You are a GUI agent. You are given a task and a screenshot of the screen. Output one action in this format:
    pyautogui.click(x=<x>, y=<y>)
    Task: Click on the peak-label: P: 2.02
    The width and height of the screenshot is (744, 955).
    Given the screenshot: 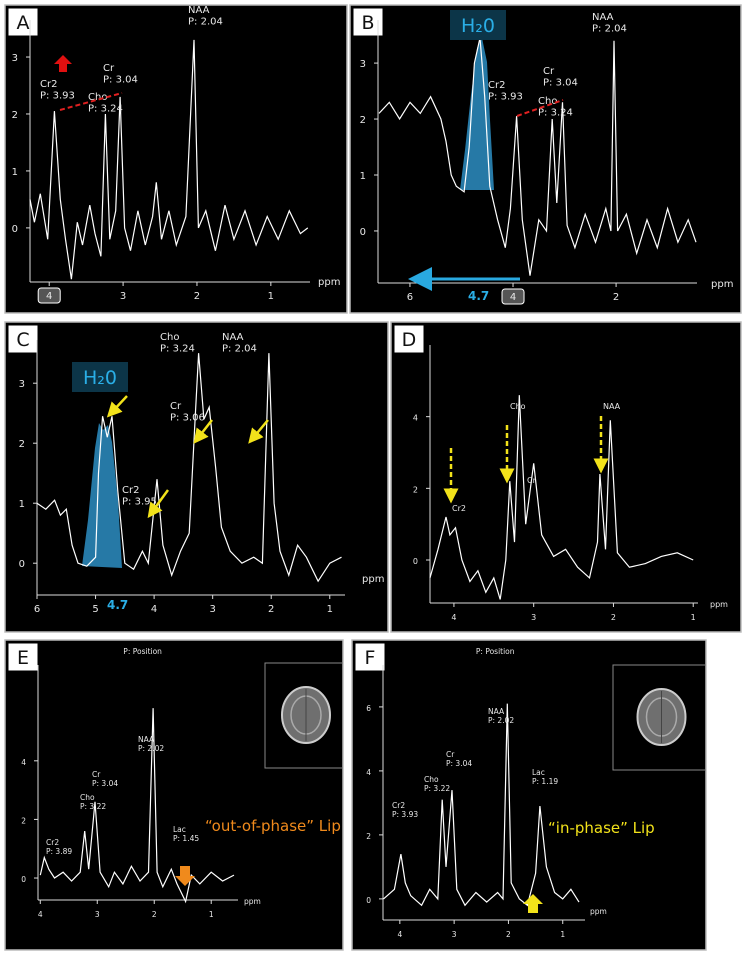 What is the action you would take?
    pyautogui.click(x=151, y=748)
    